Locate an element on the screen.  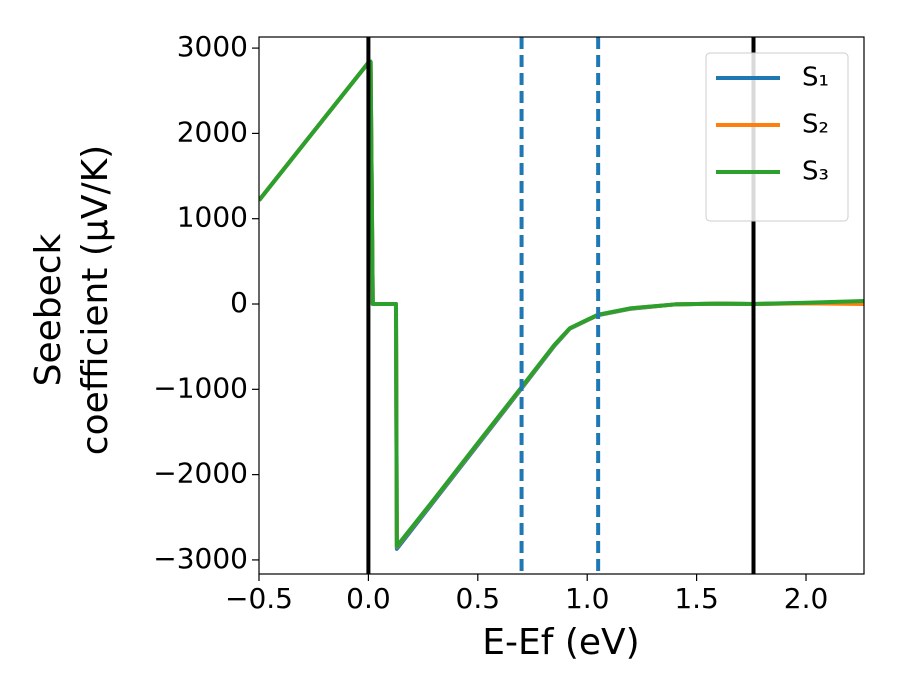
x-tick-label: 2.0 is located at coordinates (806, 598).